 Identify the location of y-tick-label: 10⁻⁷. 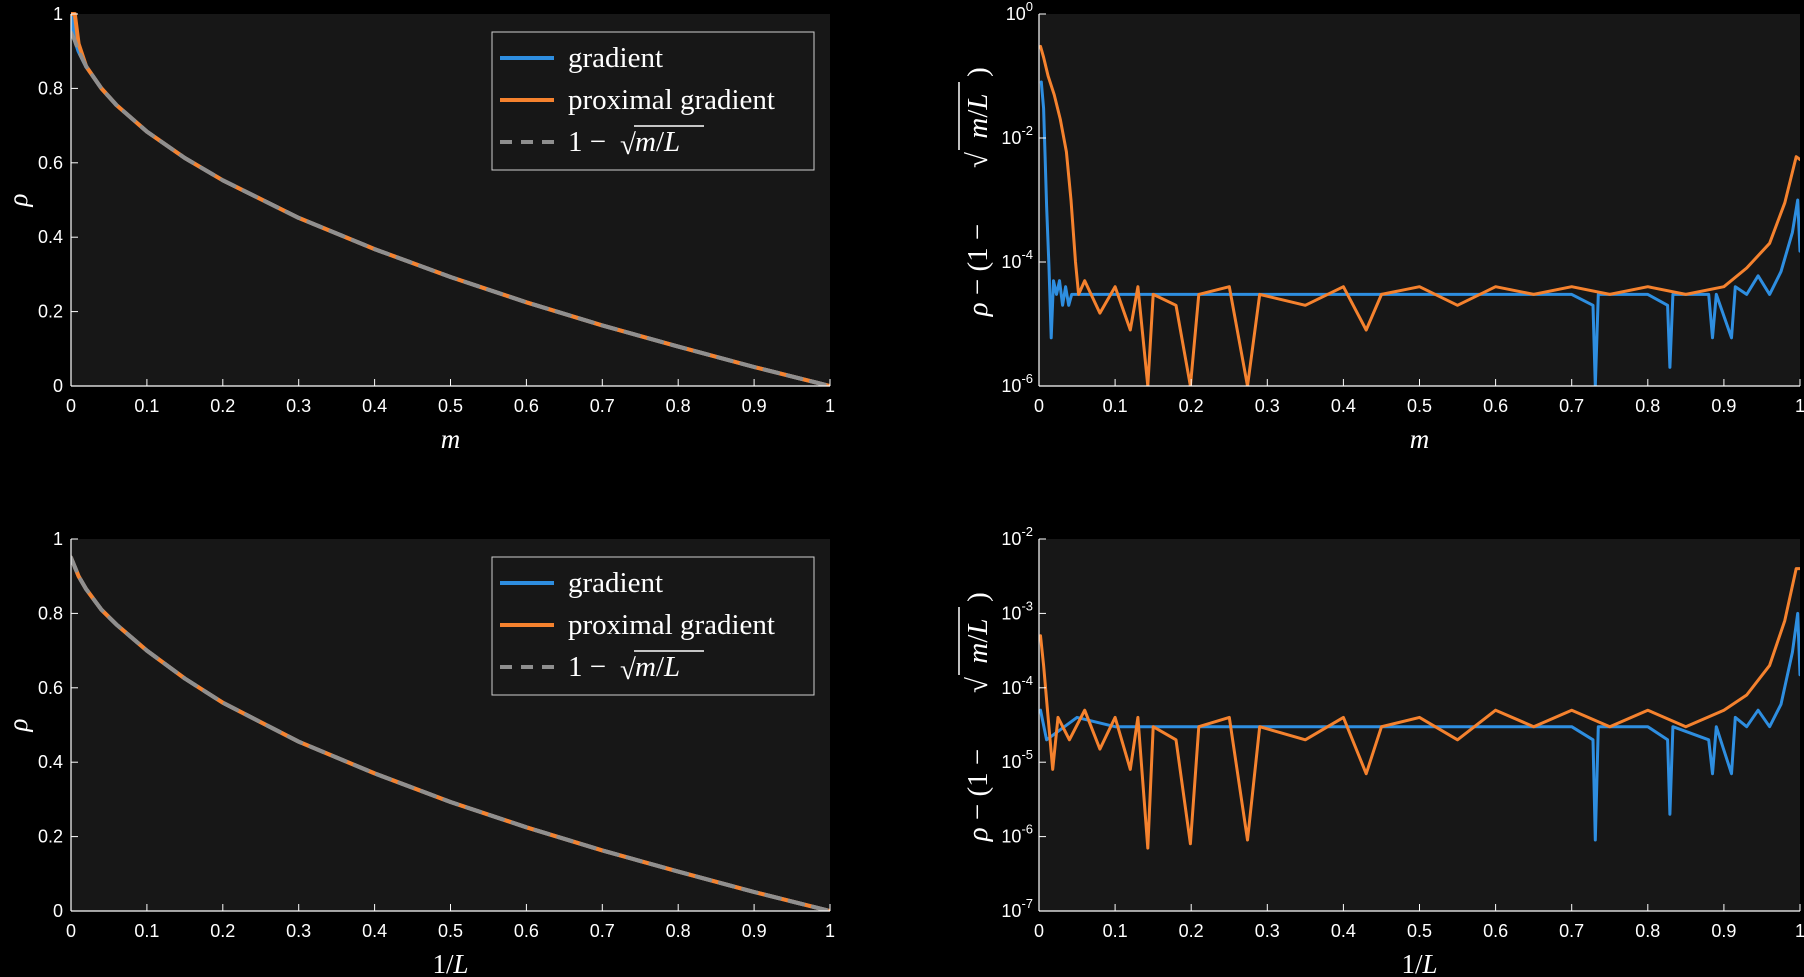
(1017, 908).